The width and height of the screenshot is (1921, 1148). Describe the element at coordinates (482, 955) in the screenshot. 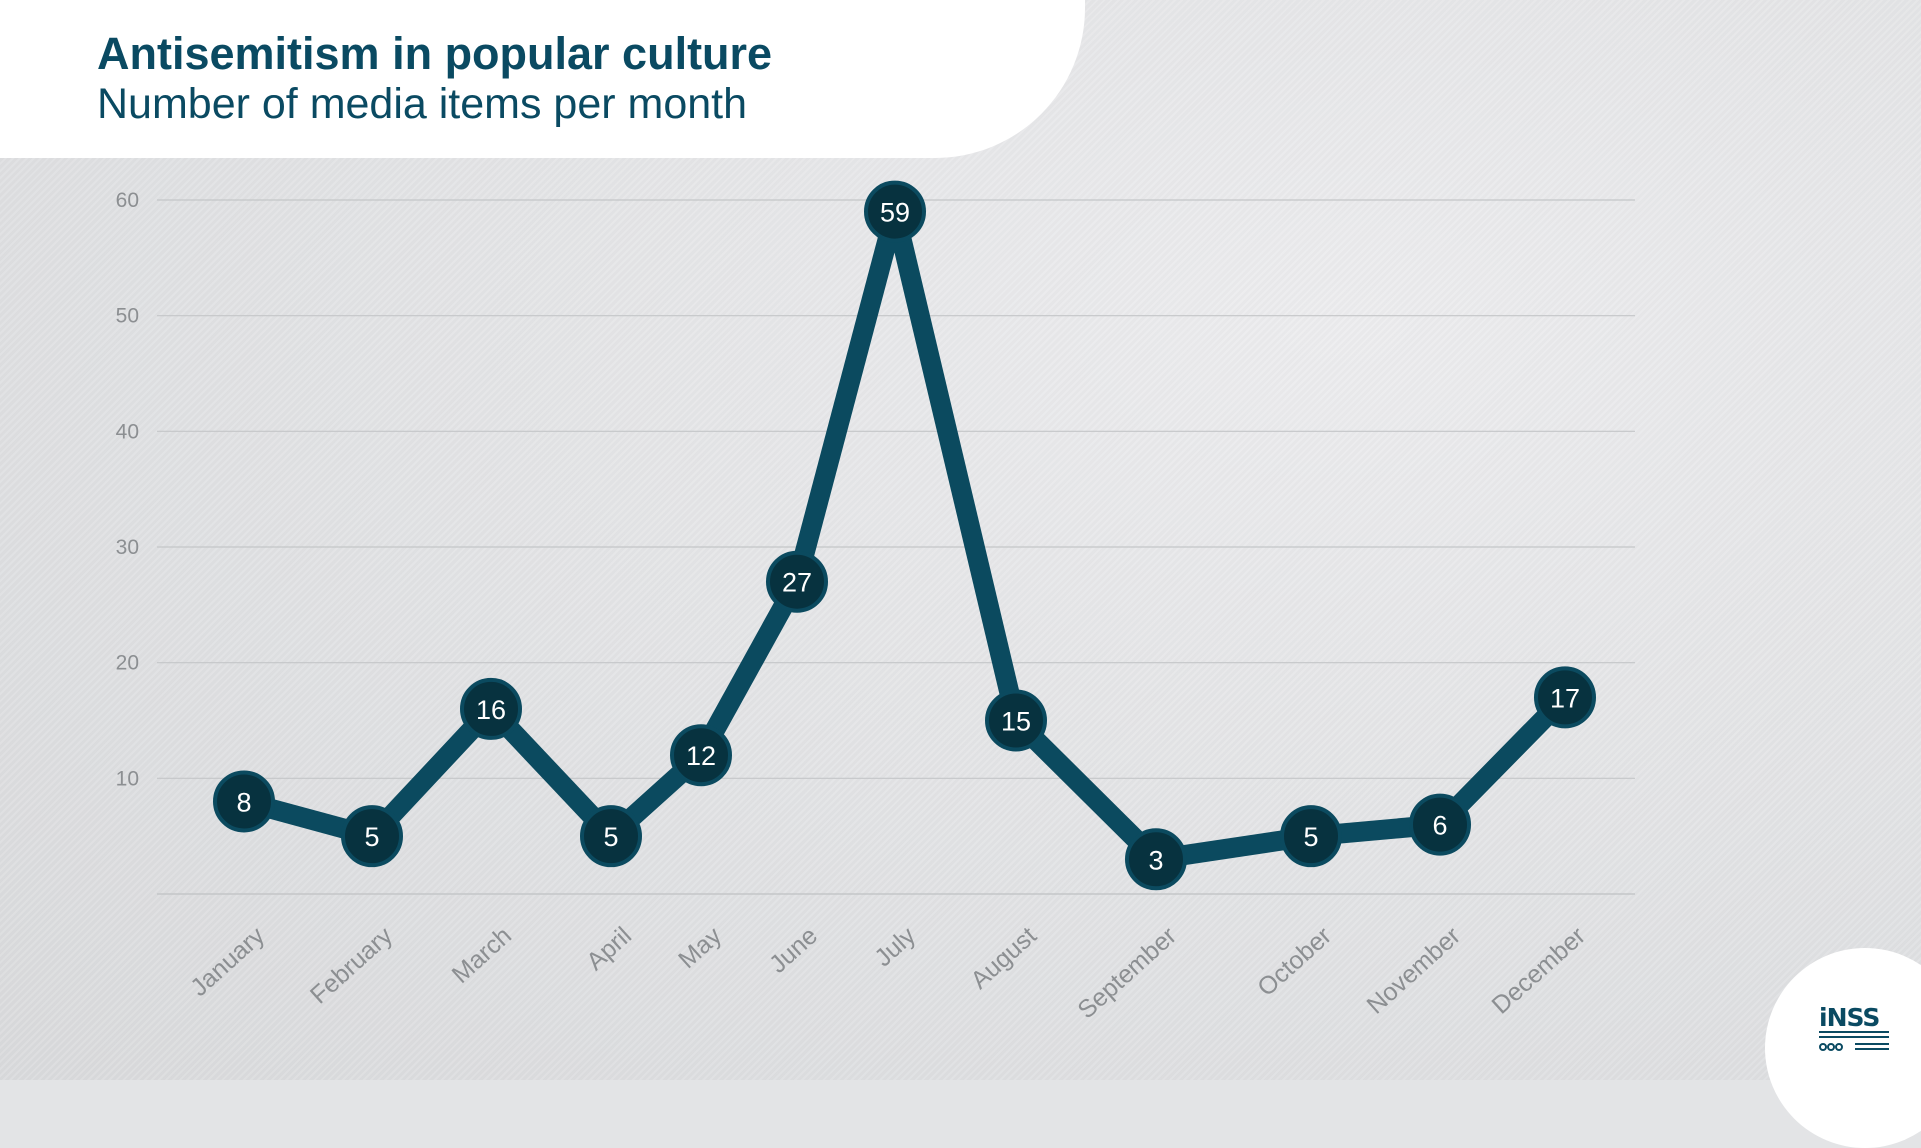

I see `x-tick-label: March` at that location.